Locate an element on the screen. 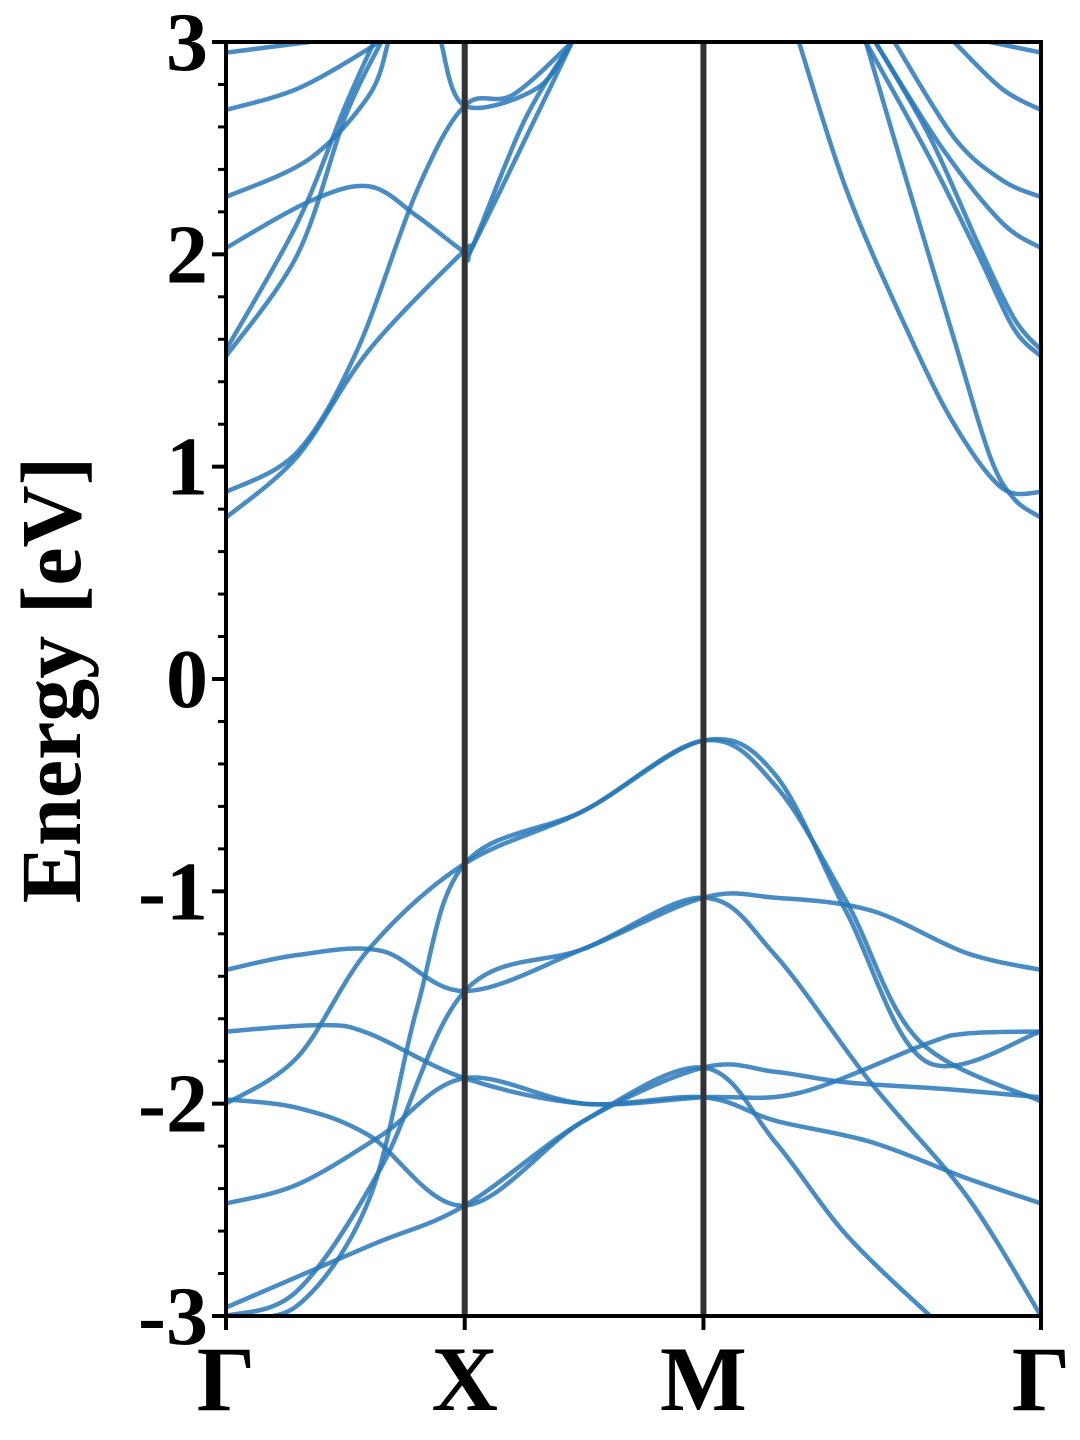 The height and width of the screenshot is (1440, 1080). y-tick-label: 1 is located at coordinates (187, 467).